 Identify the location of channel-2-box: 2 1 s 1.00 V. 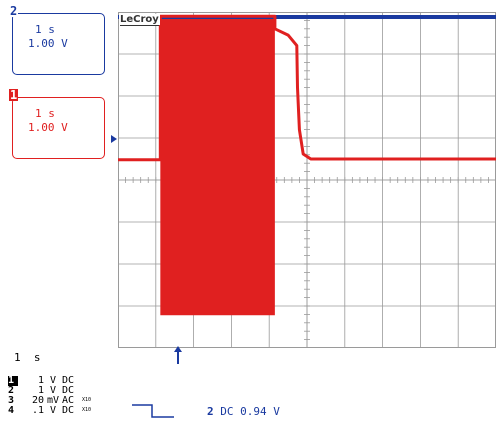
(57, 40).